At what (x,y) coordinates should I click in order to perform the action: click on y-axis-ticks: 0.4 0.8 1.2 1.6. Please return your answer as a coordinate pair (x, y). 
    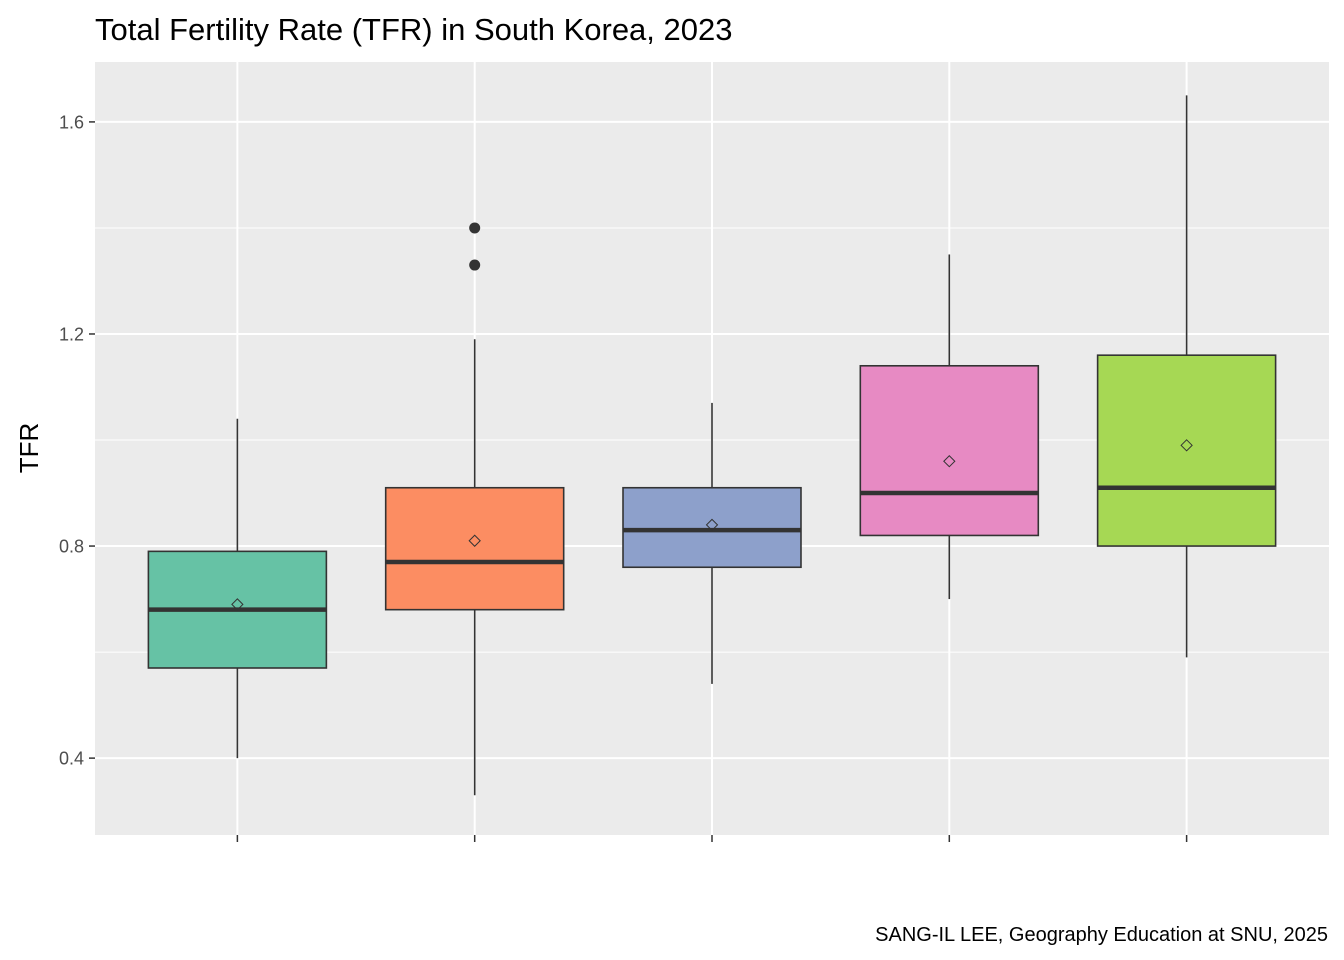
    Looking at the image, I should click on (77, 440).